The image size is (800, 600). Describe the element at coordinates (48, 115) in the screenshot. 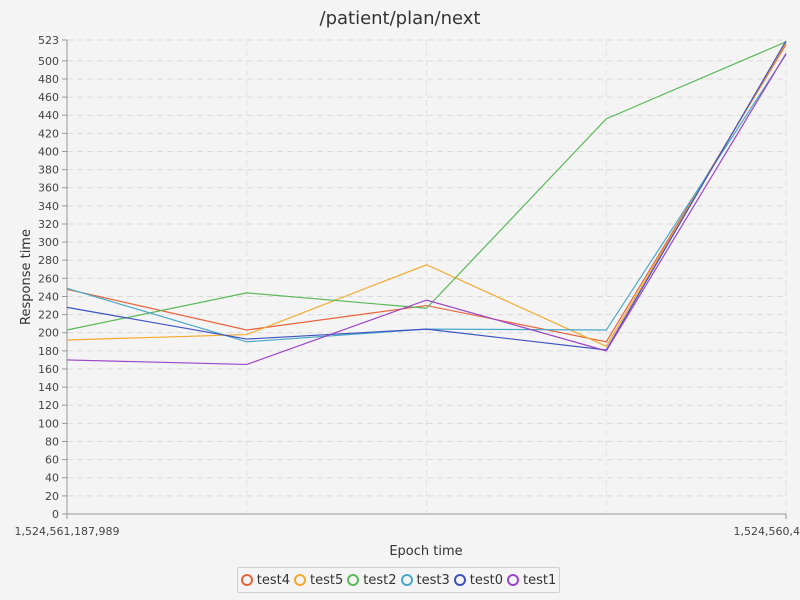

I see `y-tick-label: 440` at that location.